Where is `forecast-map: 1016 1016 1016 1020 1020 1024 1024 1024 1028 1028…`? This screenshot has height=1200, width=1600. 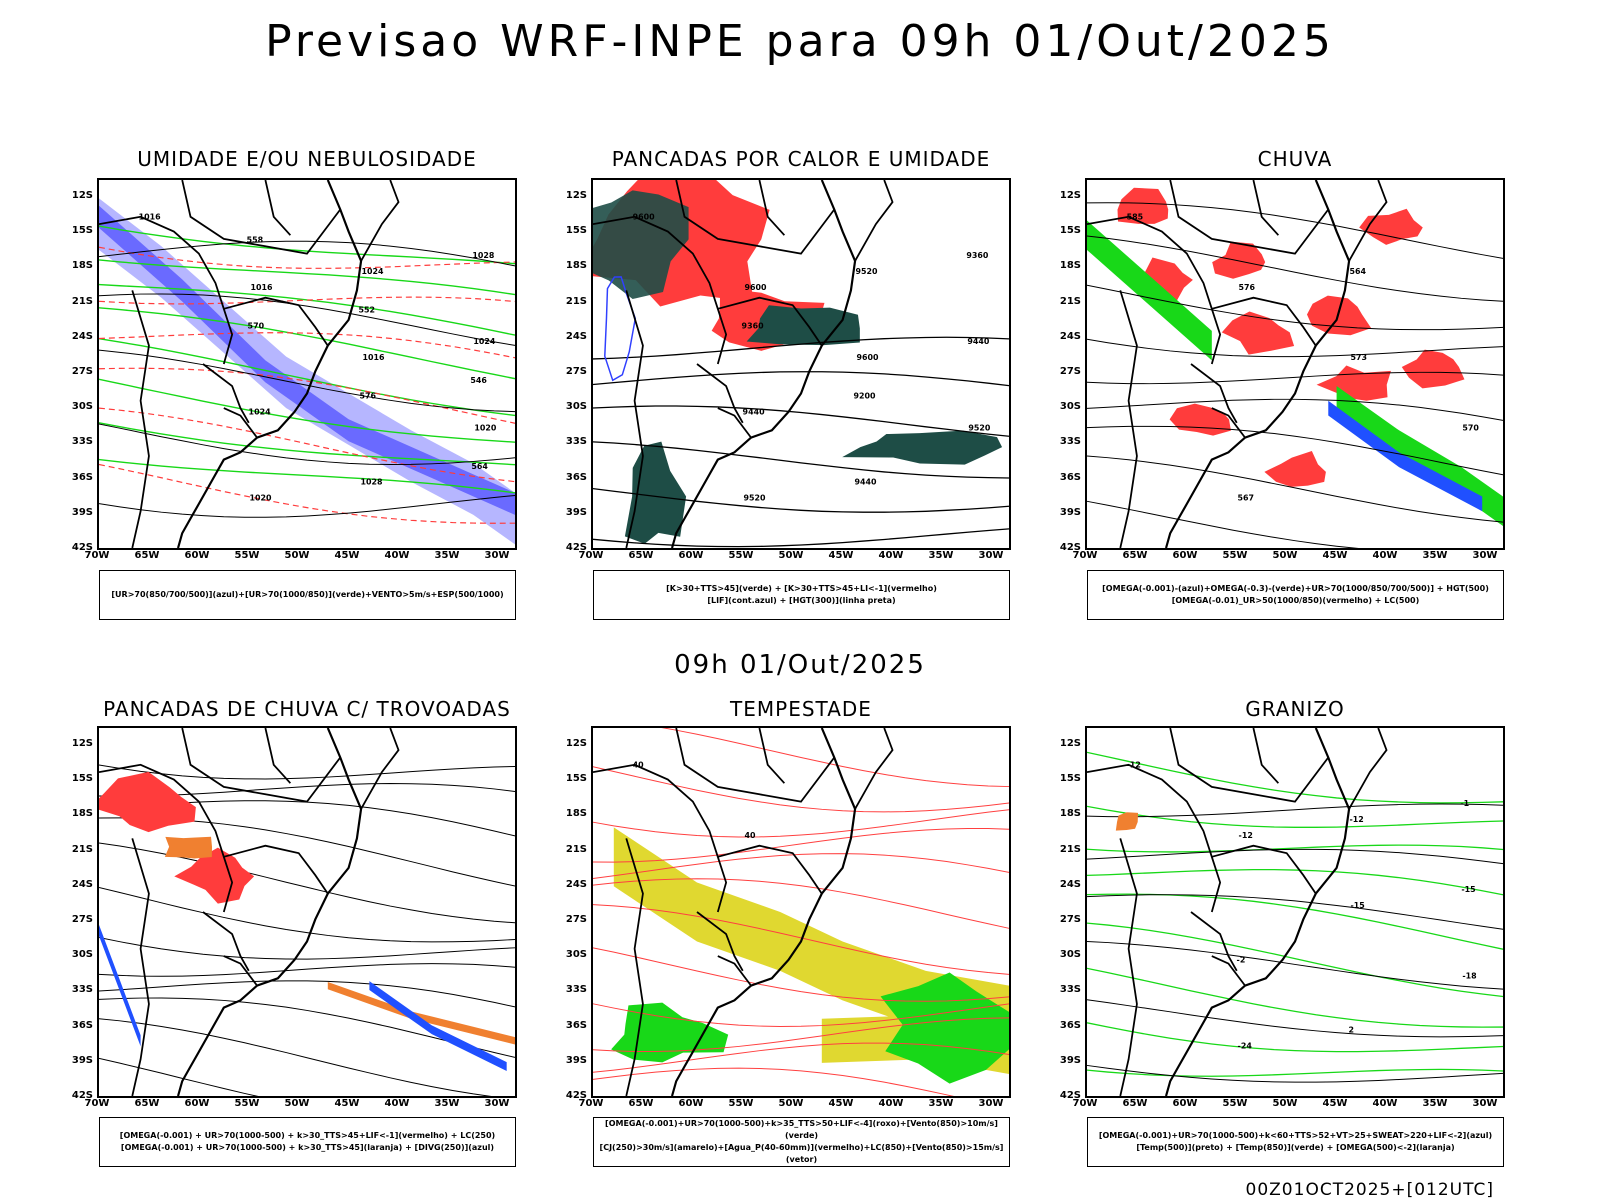 forecast-map: 1016 1016 1016 1020 1020 1024 1024 1024 1028 1028… is located at coordinates (307, 364).